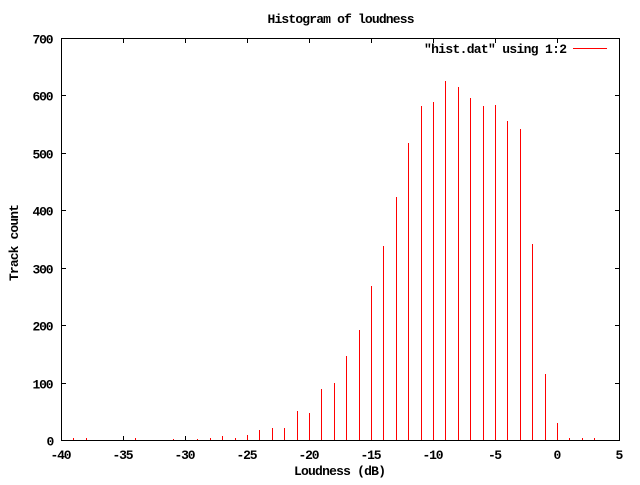  I want to click on svg-text: -25, so click(247, 455).